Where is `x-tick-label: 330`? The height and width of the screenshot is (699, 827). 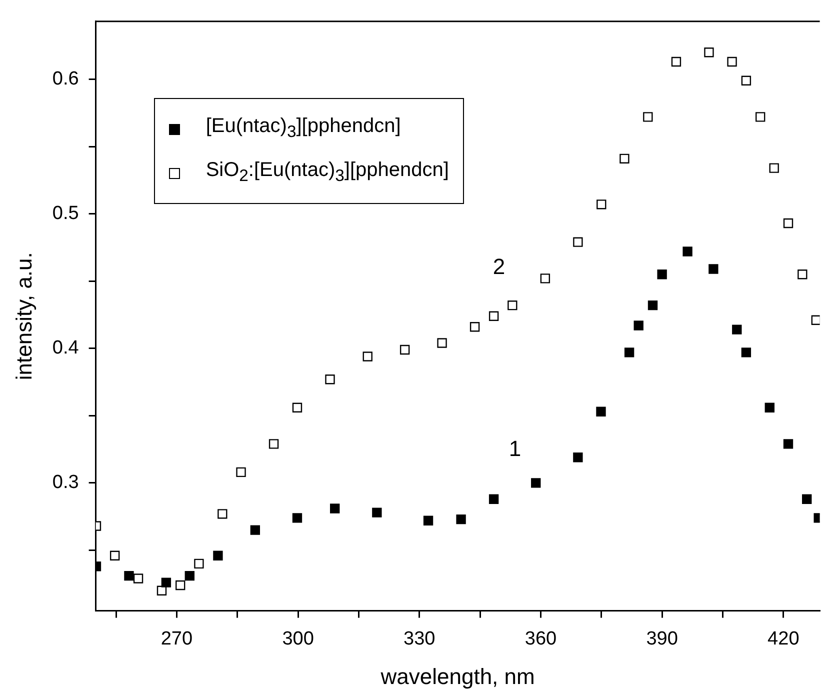 x-tick-label: 330 is located at coordinates (420, 639).